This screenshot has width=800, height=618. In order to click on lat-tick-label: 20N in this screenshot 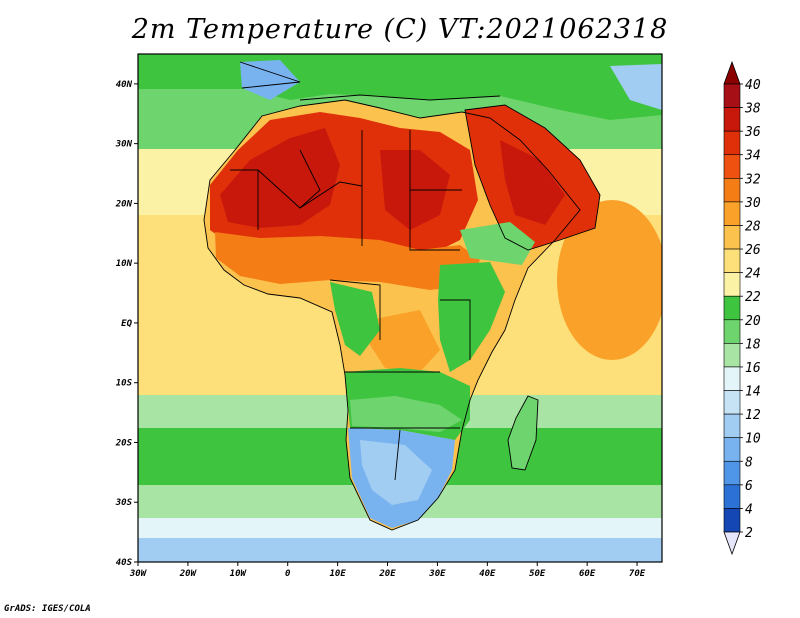, I will do `click(124, 204)`.